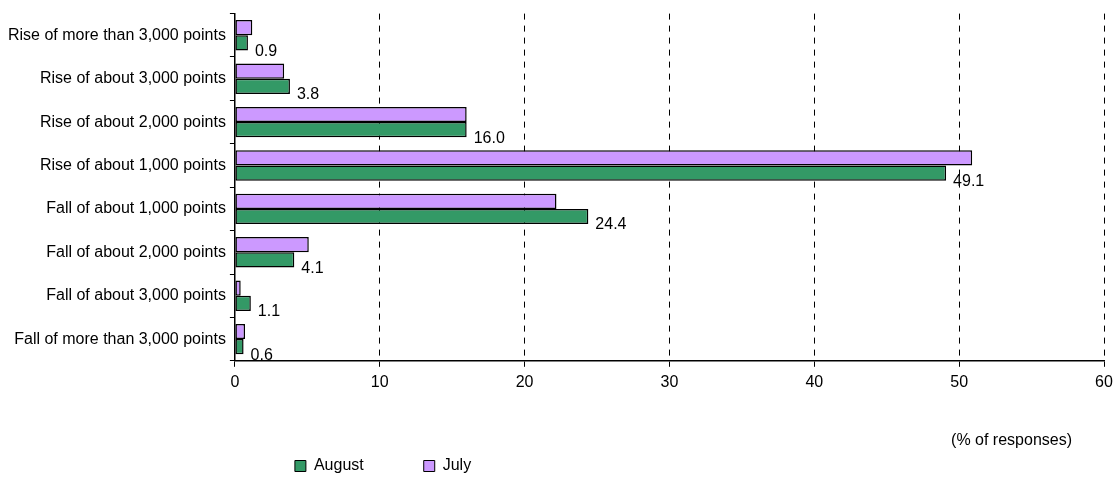 The image size is (1120, 488). I want to click on y-tick-label: Rise of about 2,000 points, so click(133, 121).